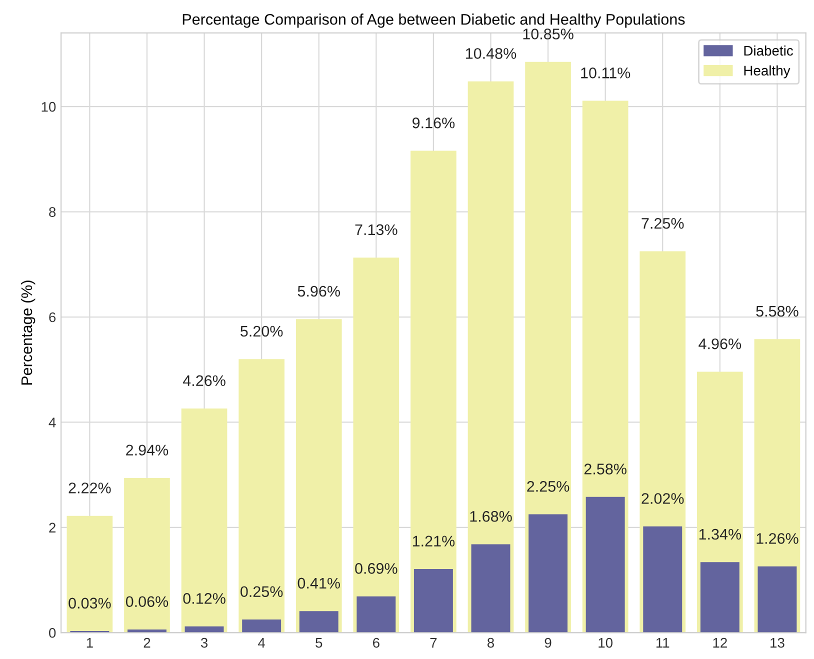 The height and width of the screenshot is (659, 814). I want to click on data-label: 0.06%, so click(147, 602).